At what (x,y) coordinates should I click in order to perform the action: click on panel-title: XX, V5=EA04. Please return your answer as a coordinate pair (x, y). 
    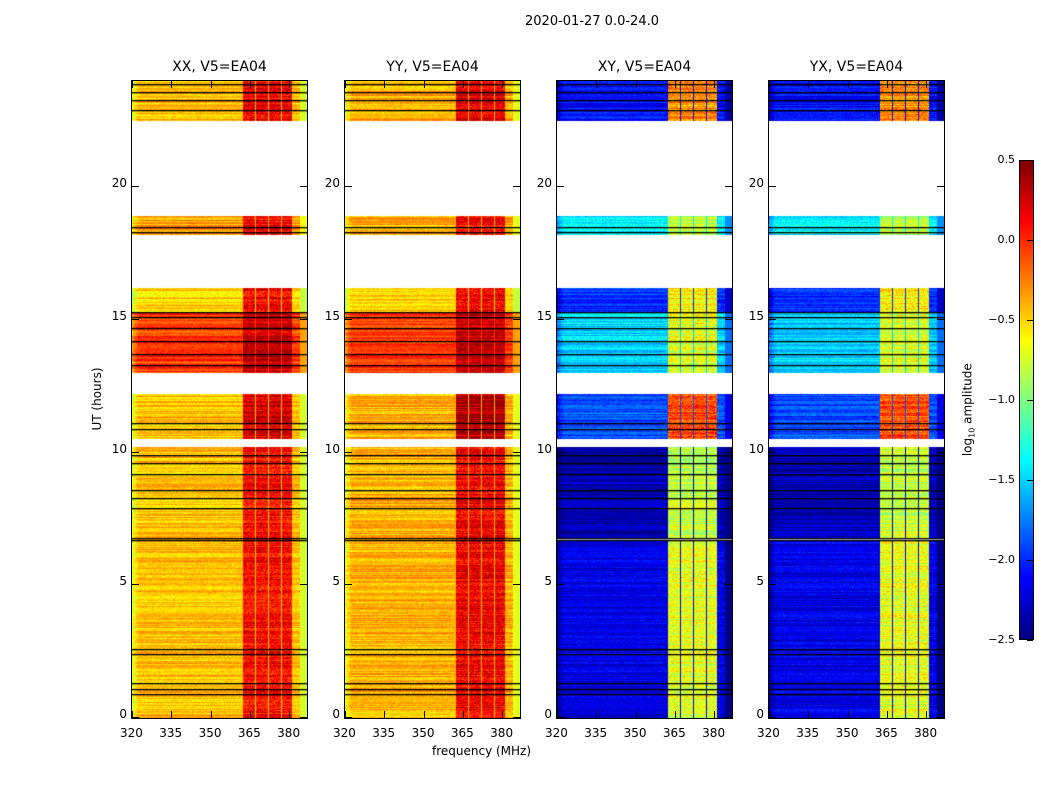
    Looking at the image, I should click on (219, 67).